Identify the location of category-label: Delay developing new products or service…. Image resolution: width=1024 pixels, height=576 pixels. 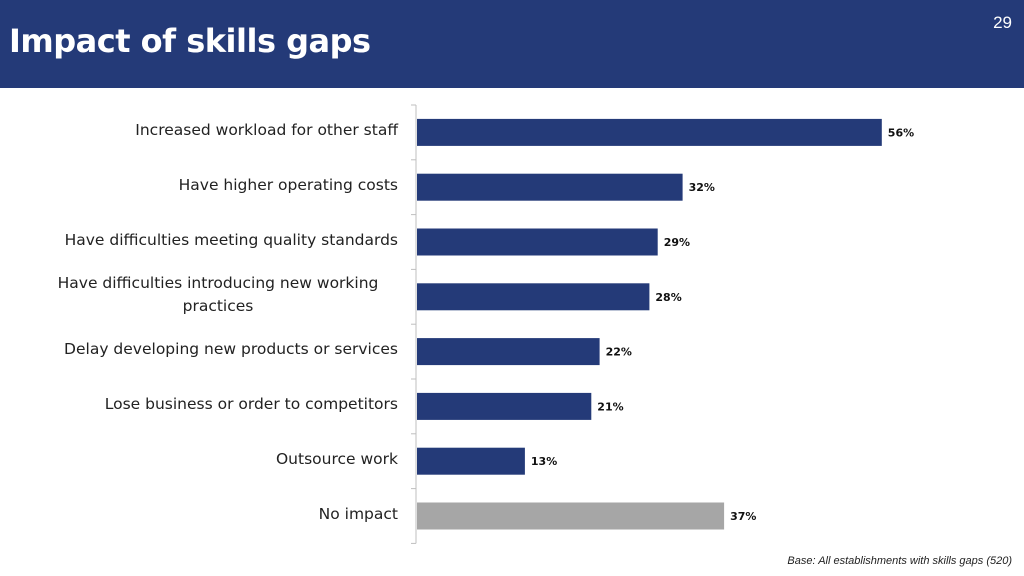
(231, 349).